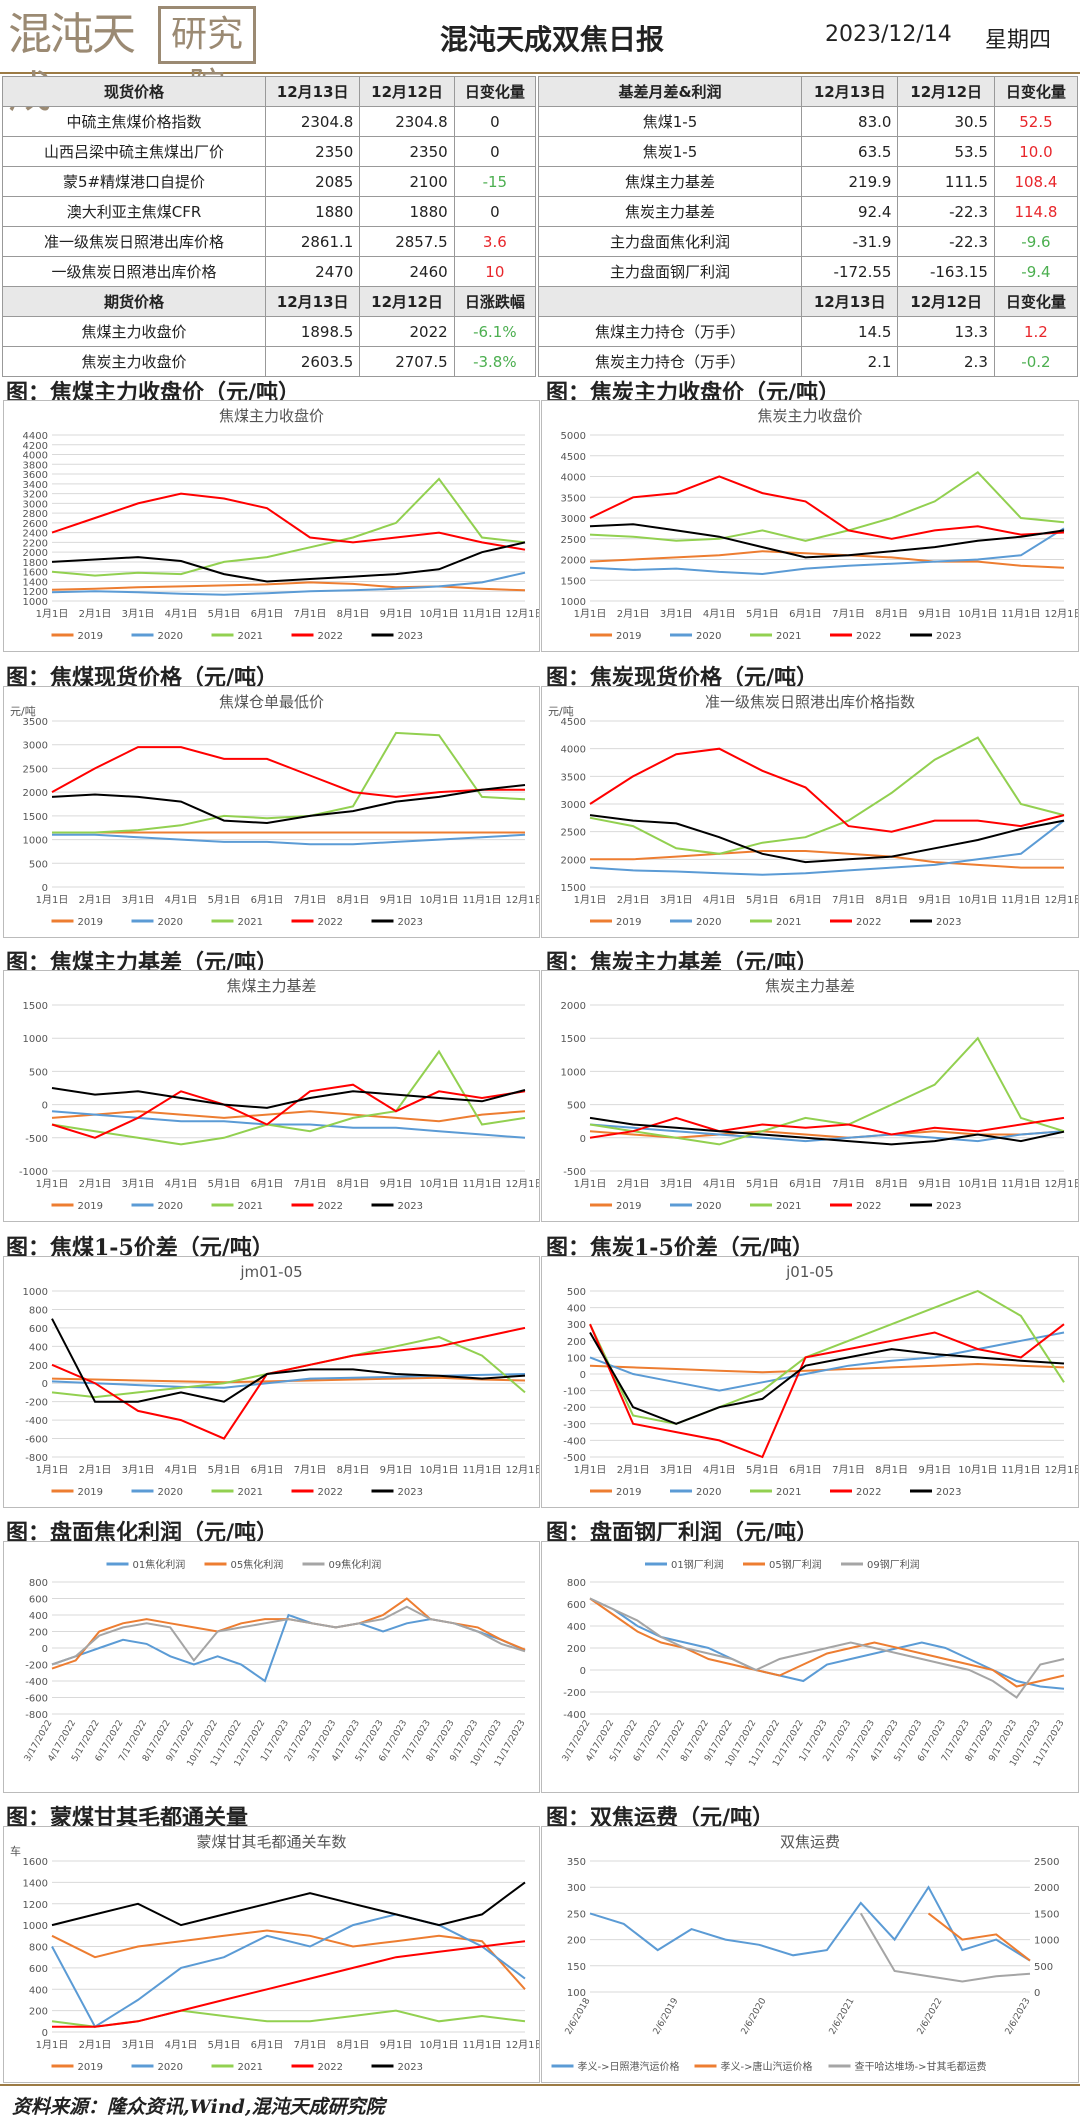 The image size is (1080, 2122). I want to click on series-line-孝义->日照港汽运价格, so click(810, 1923).